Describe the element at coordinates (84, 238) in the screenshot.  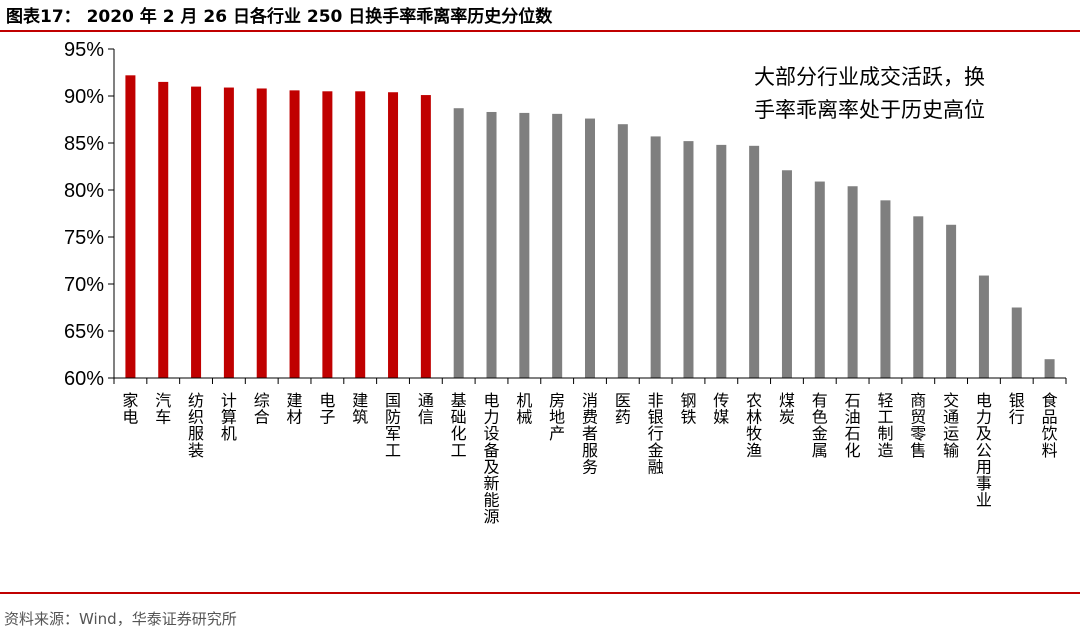
I see `y-tick-label: 75%` at that location.